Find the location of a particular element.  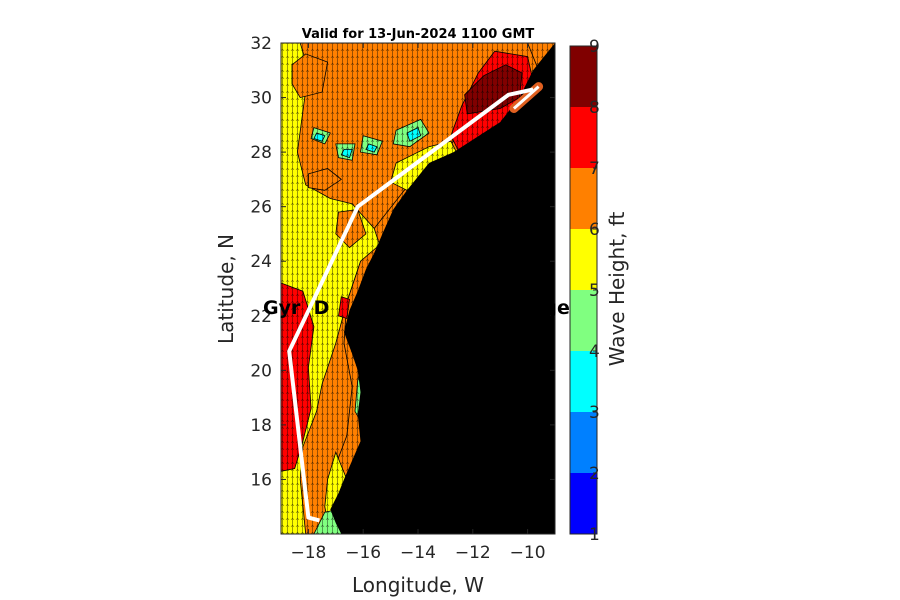

x-axis-label: Longitude, W is located at coordinates (418, 585).